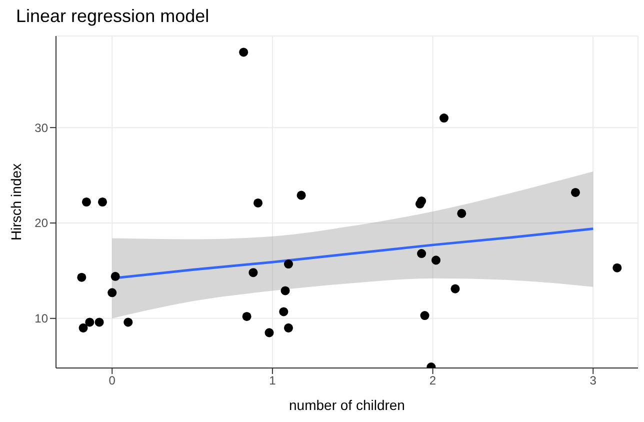 The width and height of the screenshot is (644, 422). I want to click on x-tick-label: 1, so click(272, 381).